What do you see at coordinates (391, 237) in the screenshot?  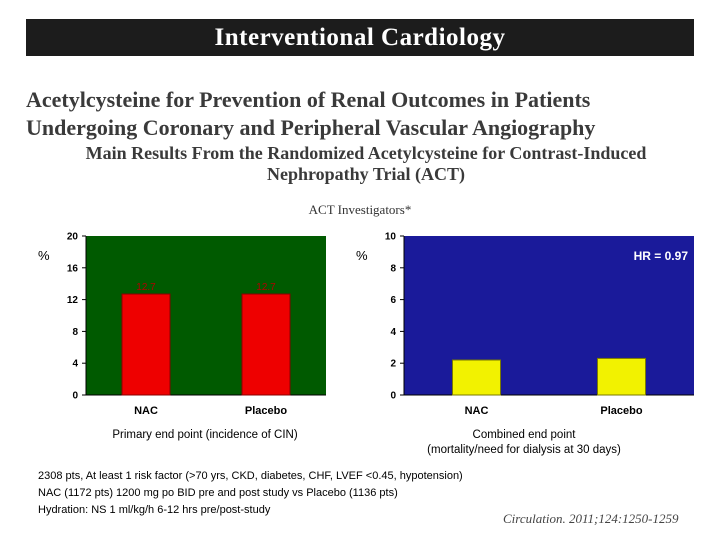 I see `y-tick-label: 10` at bounding box center [391, 237].